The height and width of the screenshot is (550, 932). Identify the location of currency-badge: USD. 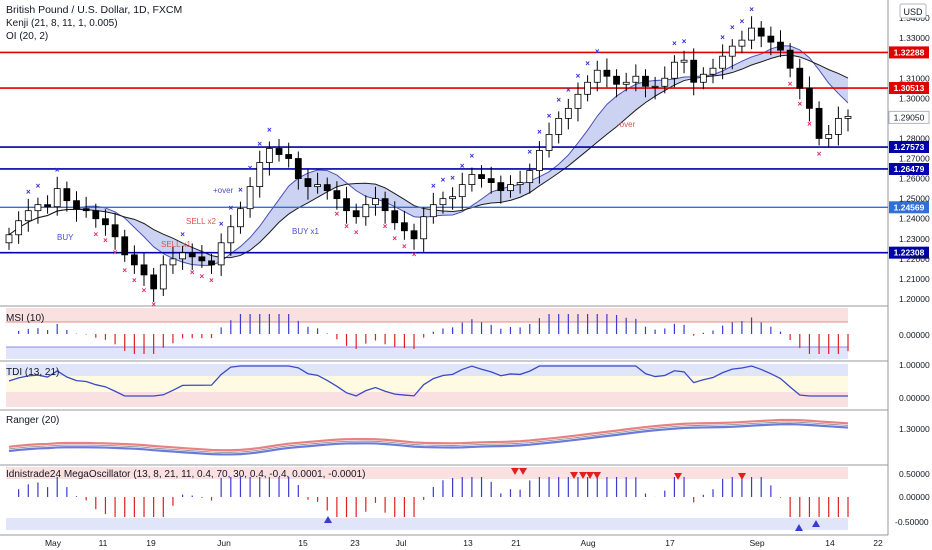
(913, 11).